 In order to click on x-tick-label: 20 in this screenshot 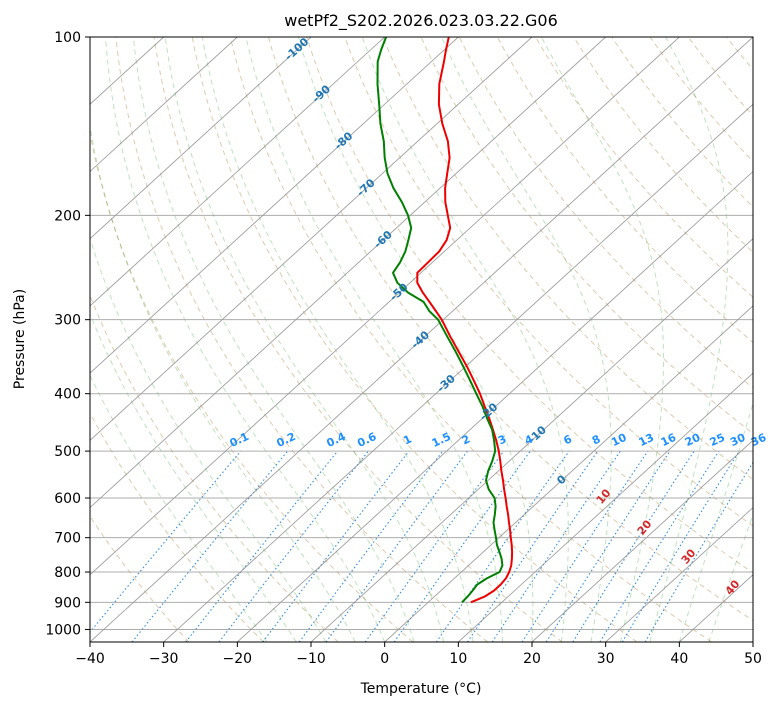, I will do `click(532, 659)`.